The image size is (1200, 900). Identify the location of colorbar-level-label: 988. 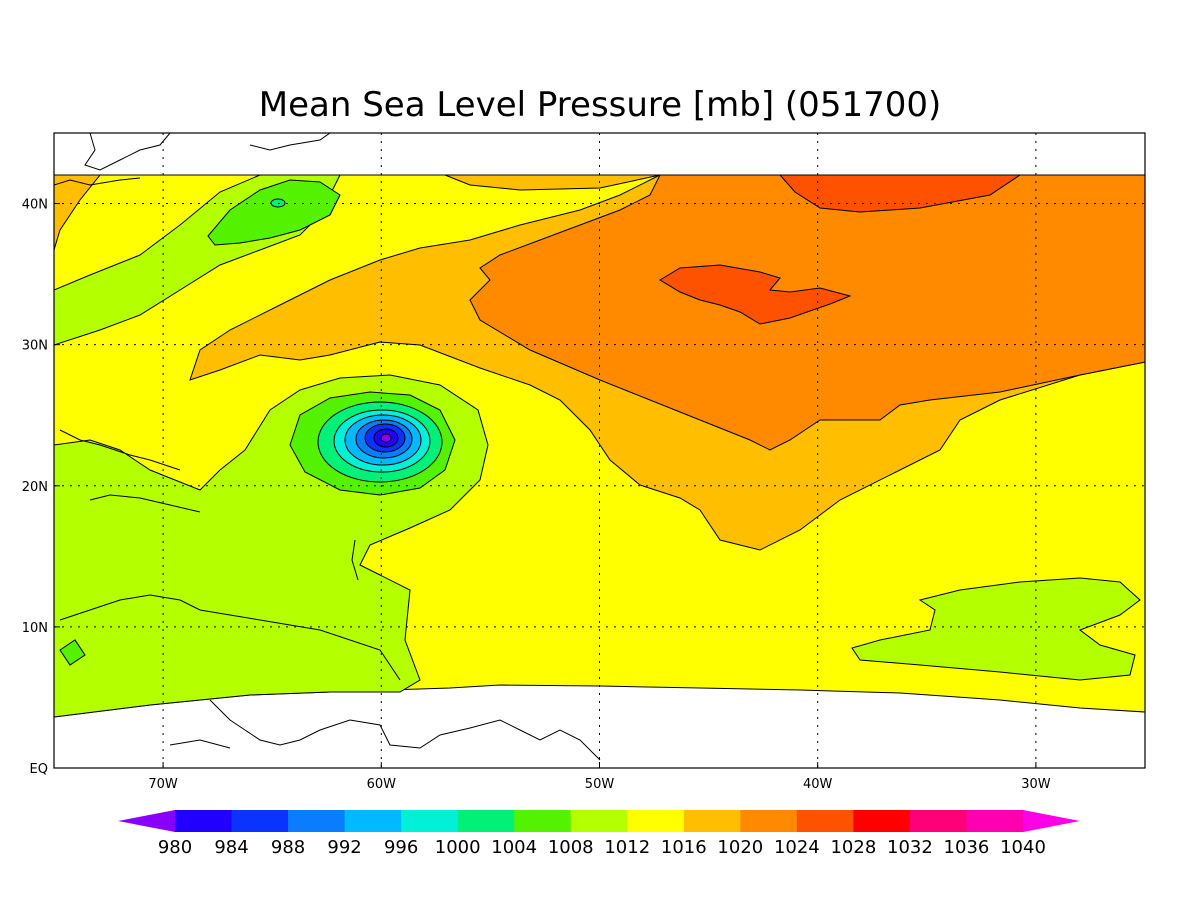
(288, 847).